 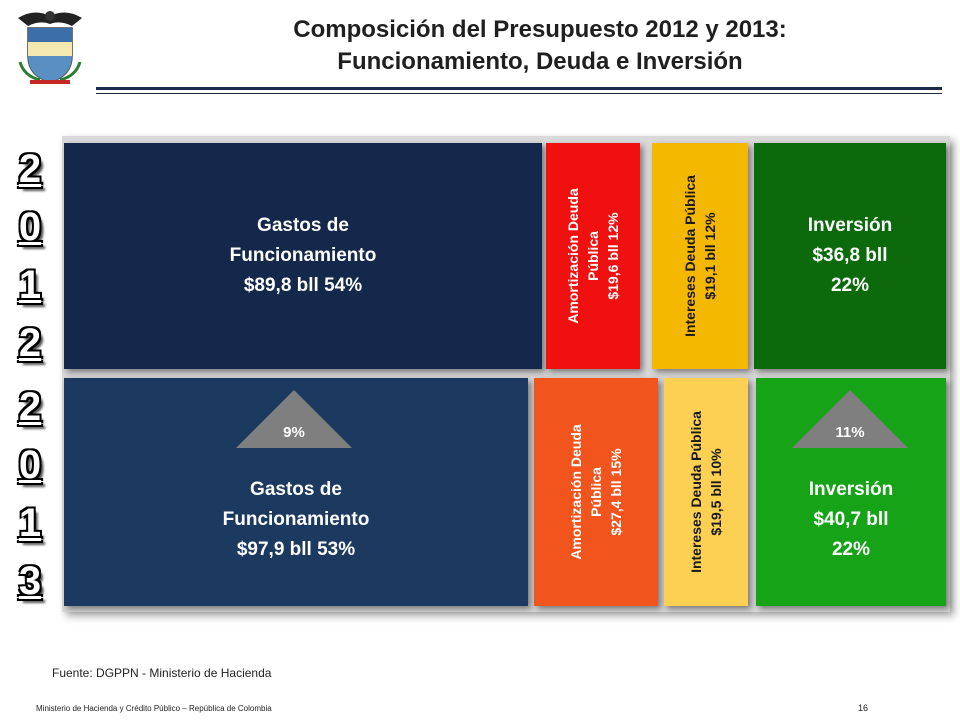 What do you see at coordinates (519, 88) in the screenshot?
I see `header-rule` at bounding box center [519, 88].